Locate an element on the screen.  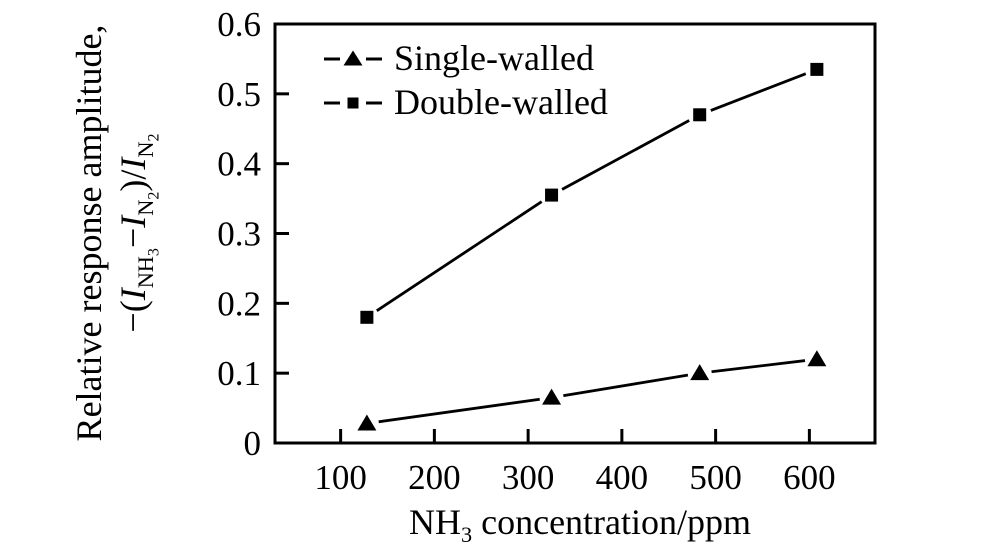
y-tick-label: 0 is located at coordinates (253, 443).